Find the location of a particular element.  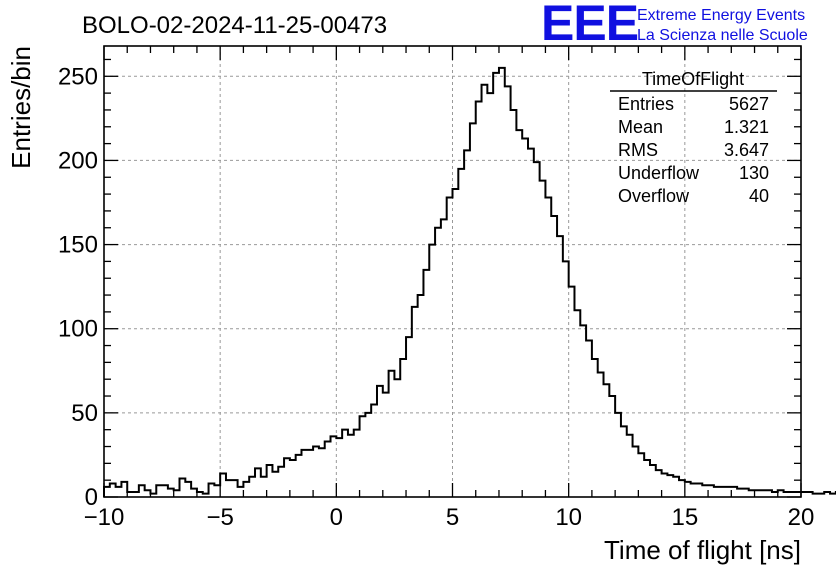

org-tagline: La Scienza nelle Scuole is located at coordinates (722, 35).